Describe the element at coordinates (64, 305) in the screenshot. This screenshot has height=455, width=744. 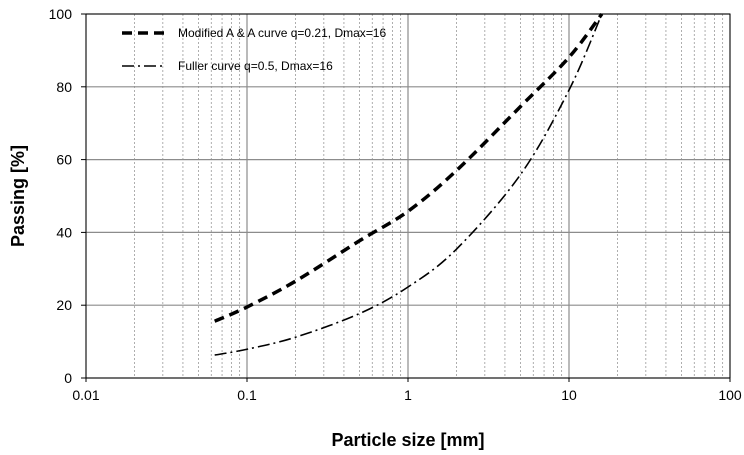
I see `y-tick-label: 20` at that location.